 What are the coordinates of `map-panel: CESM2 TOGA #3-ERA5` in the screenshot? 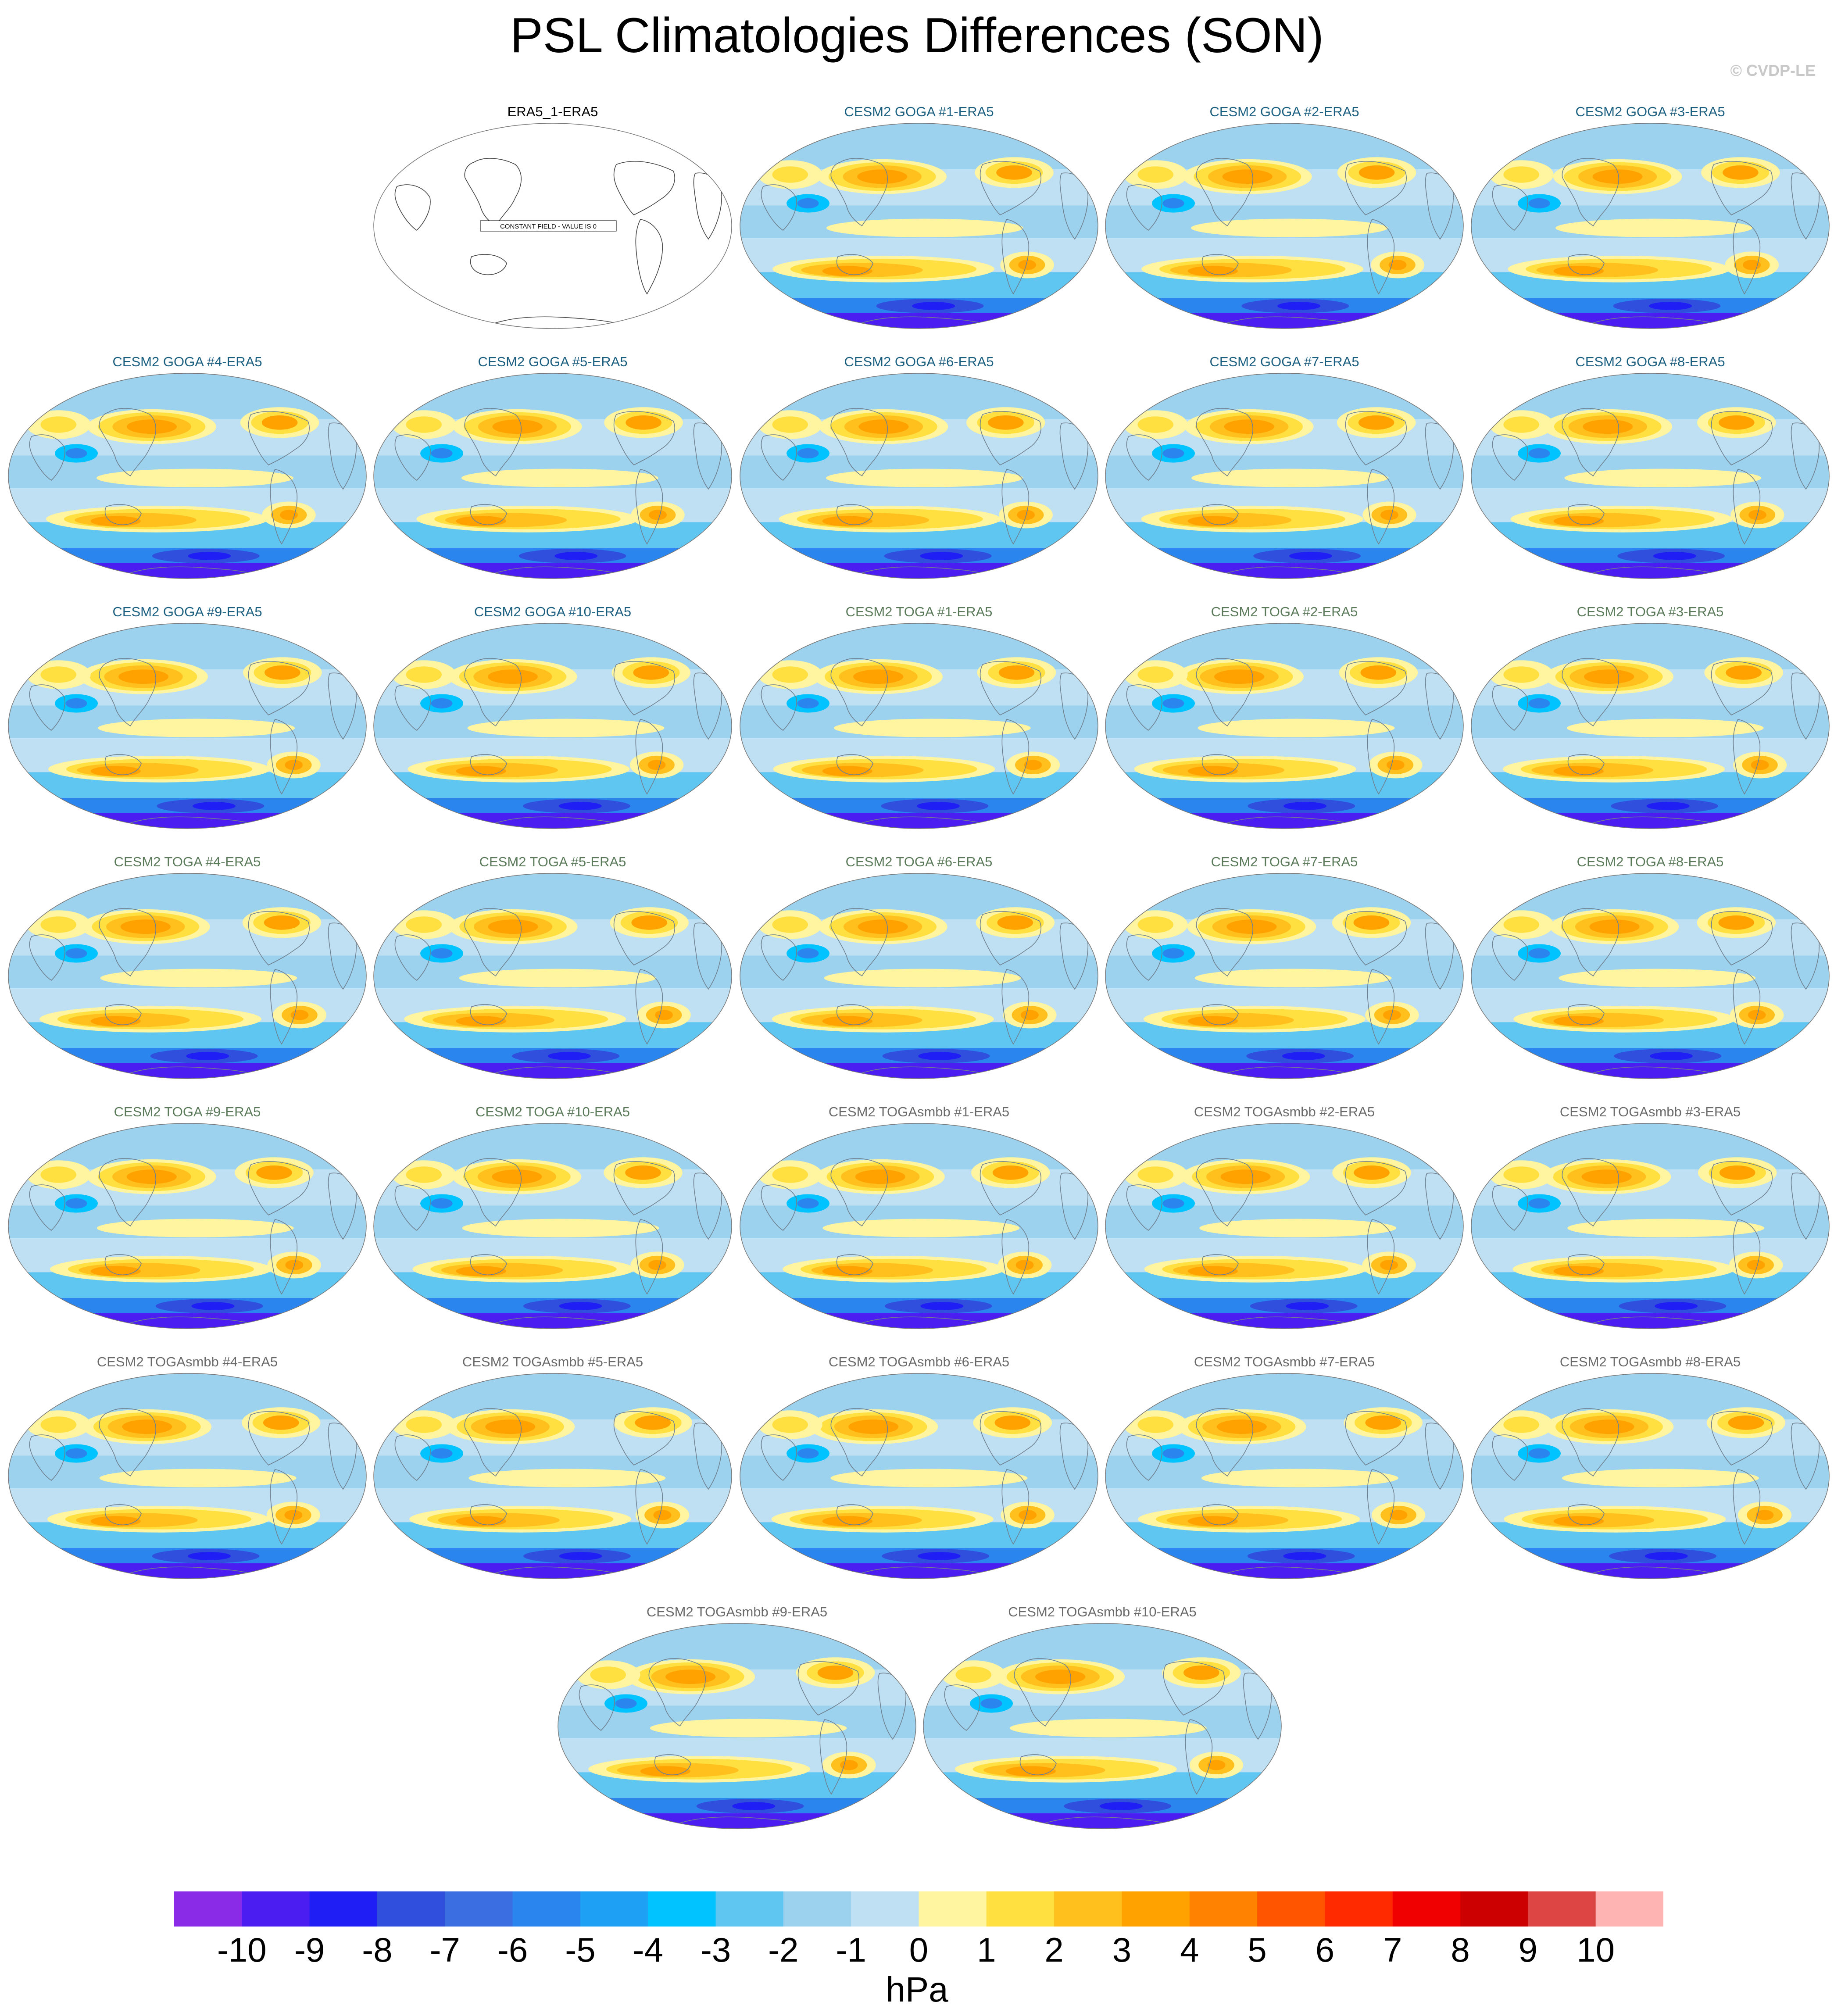 It's located at (1650, 717).